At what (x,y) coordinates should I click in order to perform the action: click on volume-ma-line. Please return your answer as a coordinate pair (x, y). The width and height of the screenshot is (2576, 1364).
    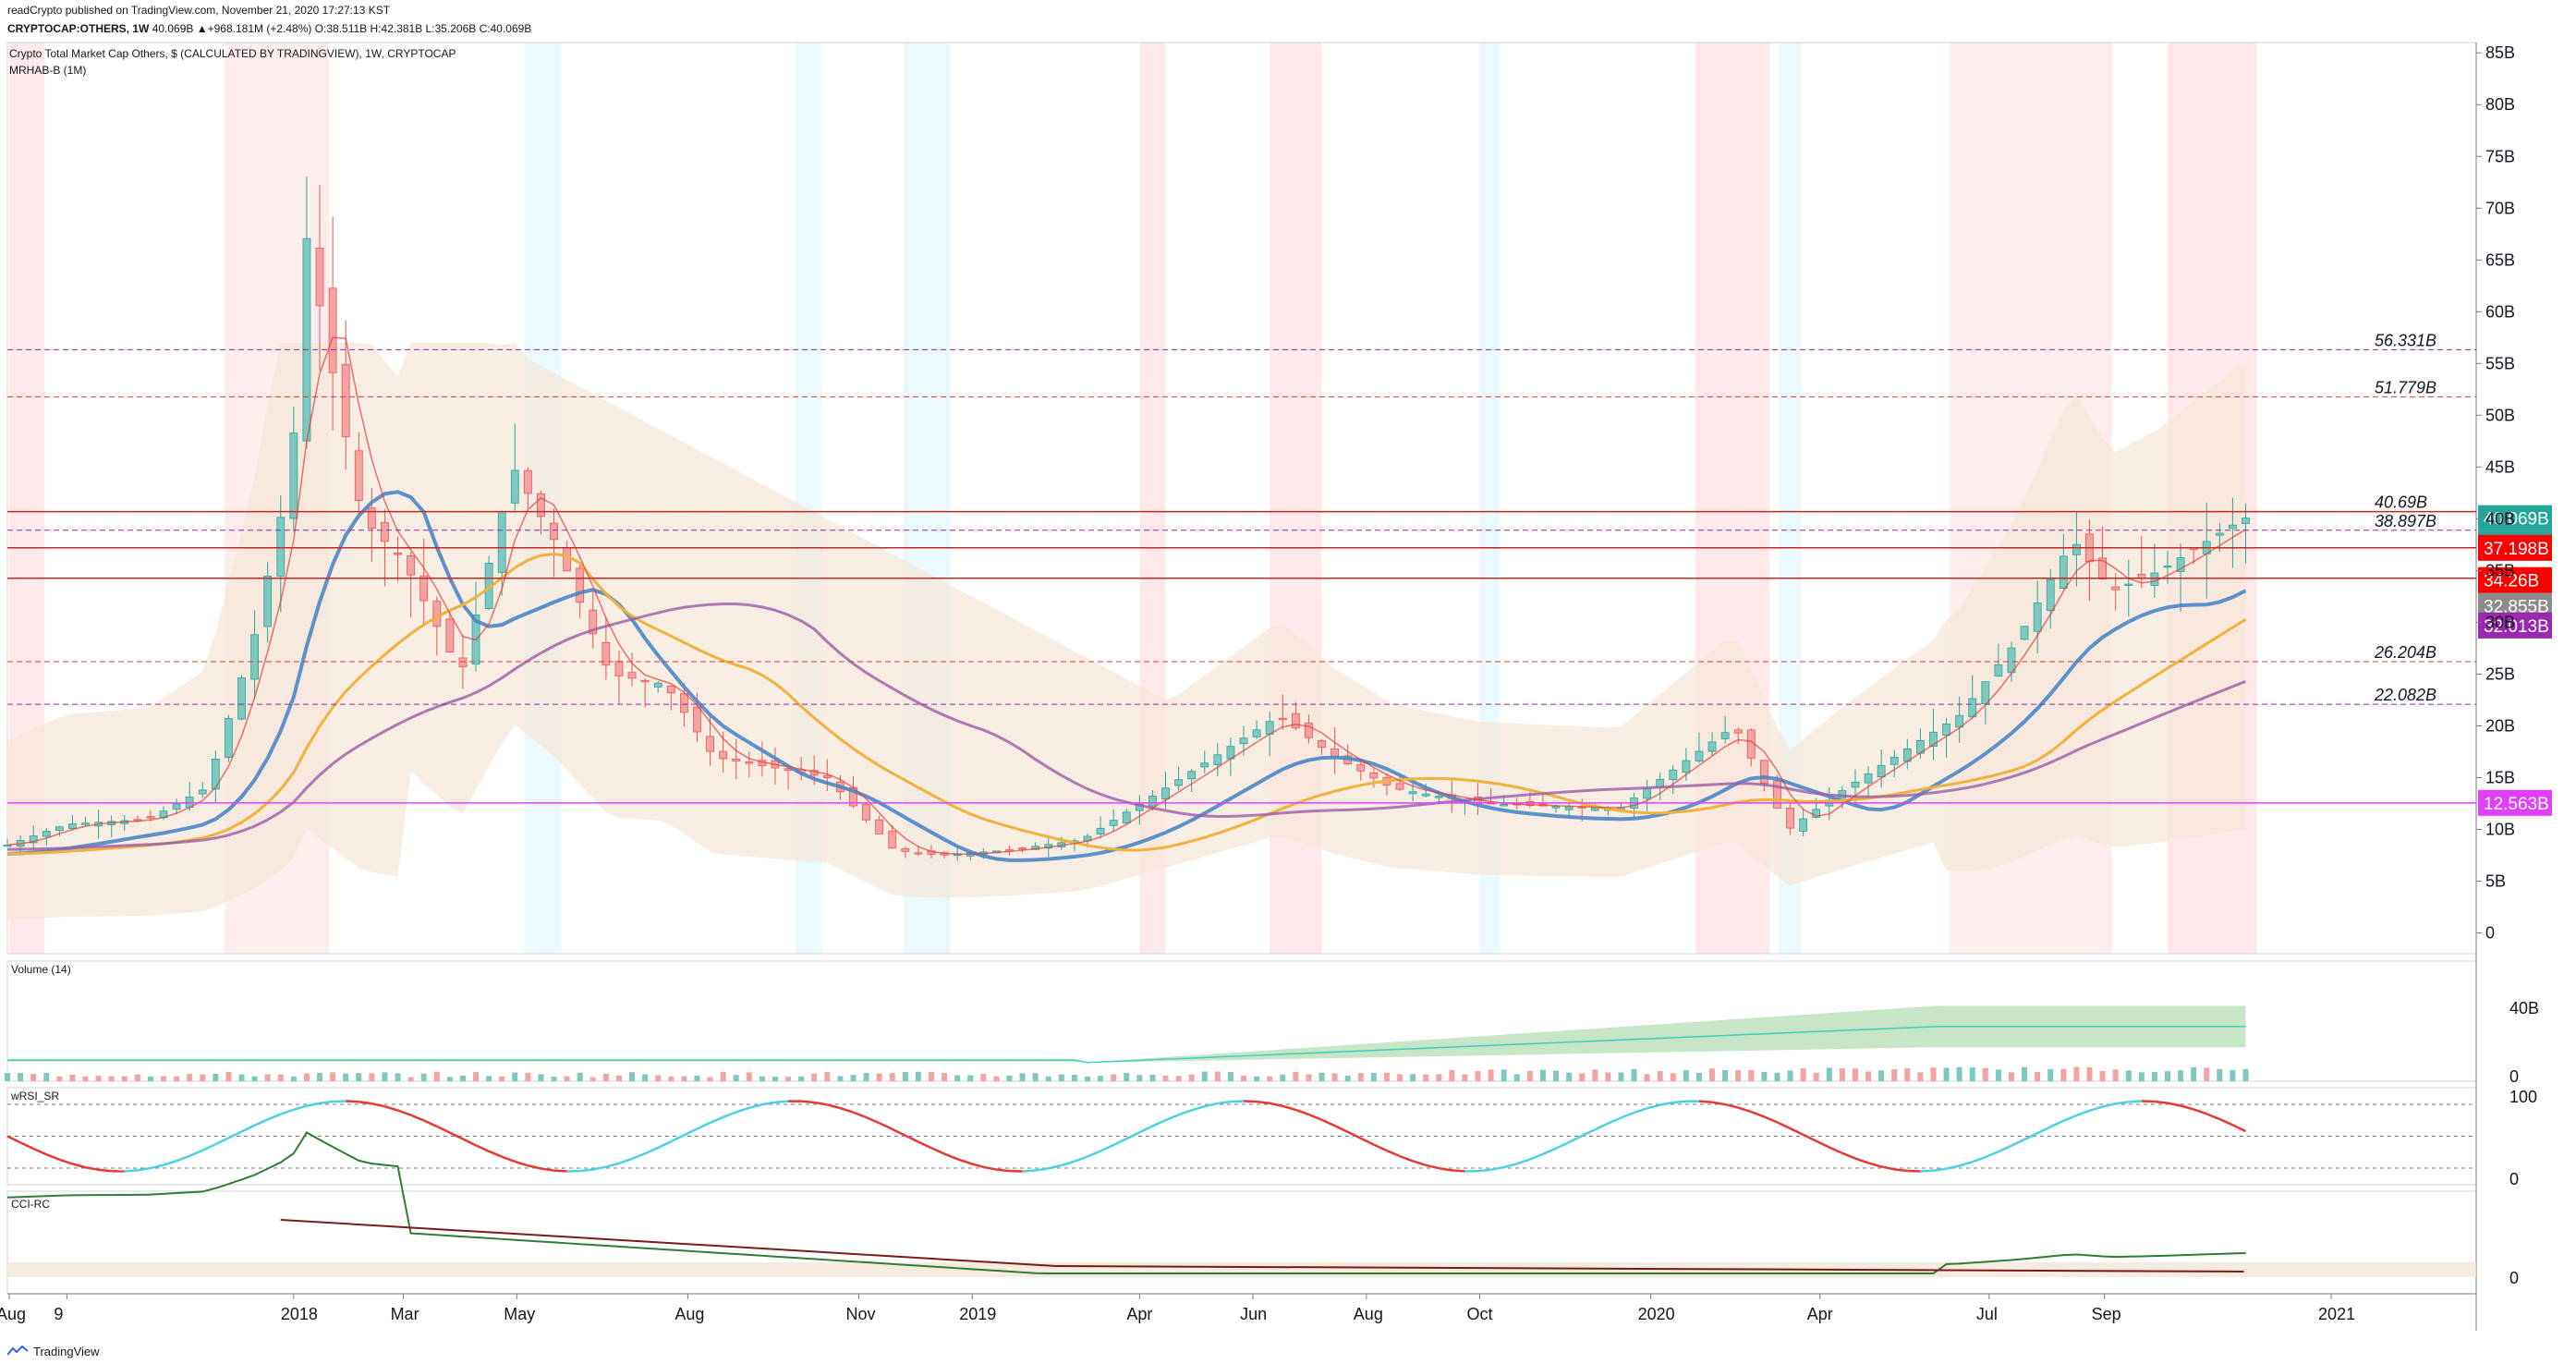
    Looking at the image, I should click on (1126, 1045).